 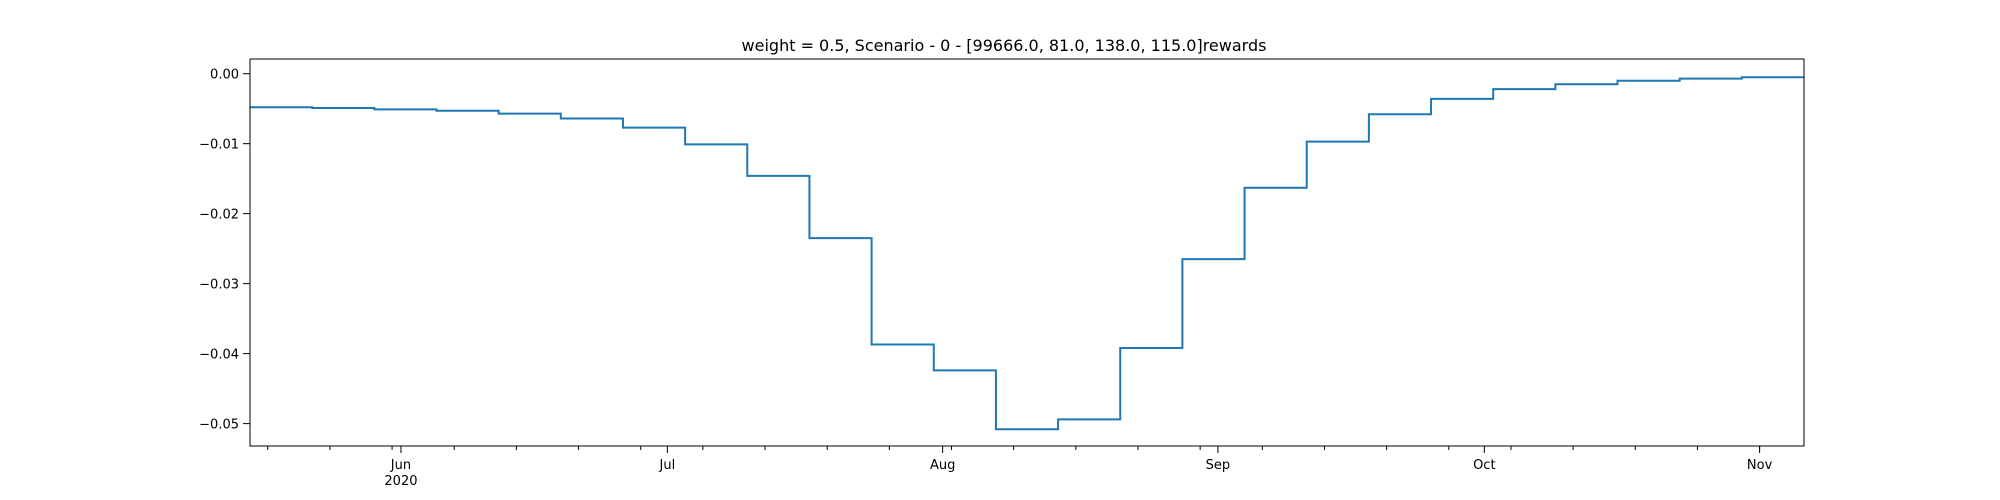 I want to click on y-tick-label: −0.05, so click(x=219, y=425).